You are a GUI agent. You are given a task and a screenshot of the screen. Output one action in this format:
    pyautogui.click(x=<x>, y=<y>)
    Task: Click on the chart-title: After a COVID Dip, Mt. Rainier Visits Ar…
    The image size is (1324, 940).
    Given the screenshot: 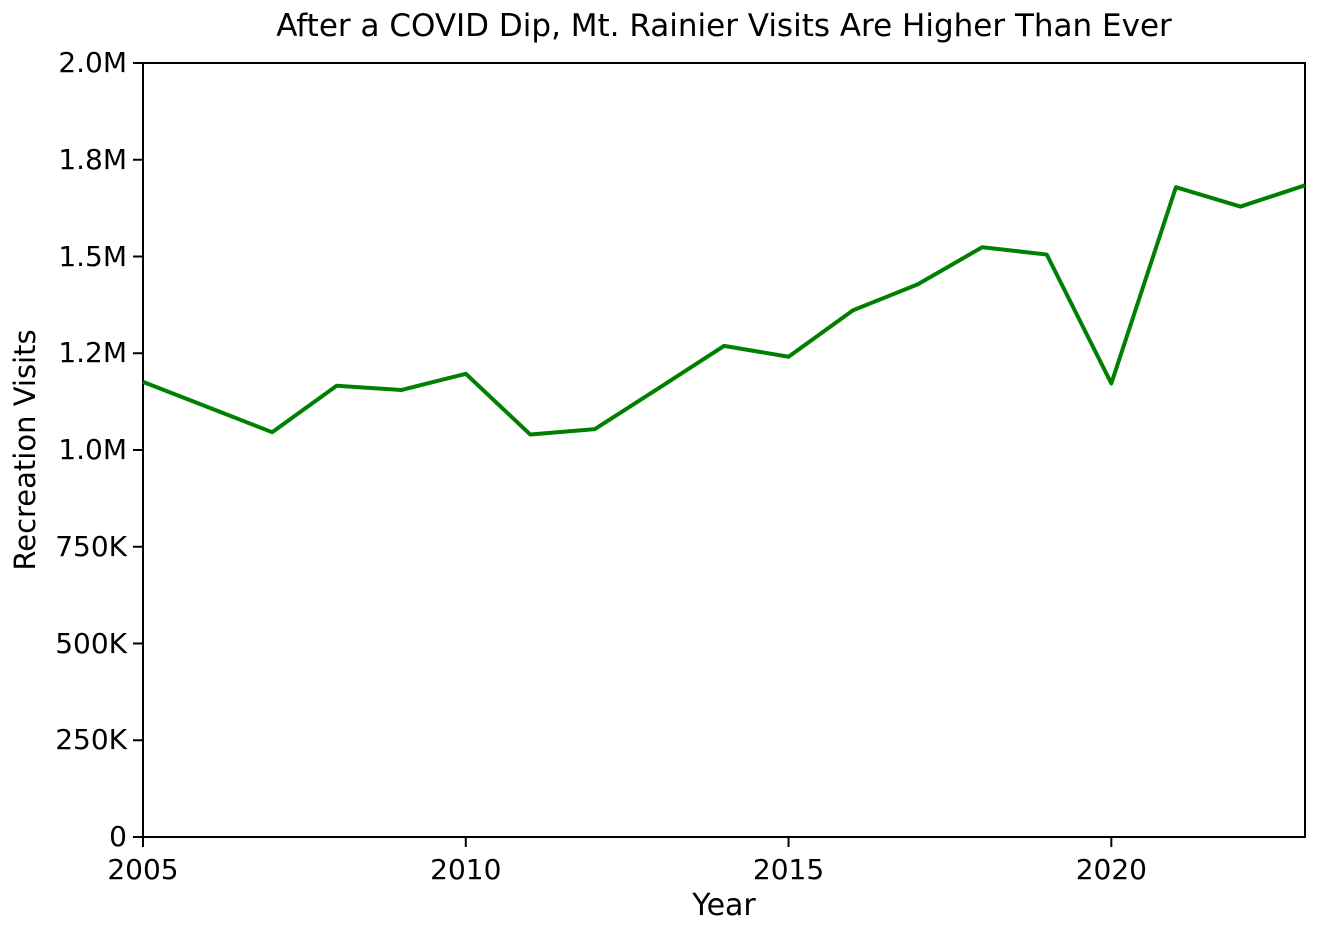 What is the action you would take?
    pyautogui.click(x=724, y=26)
    